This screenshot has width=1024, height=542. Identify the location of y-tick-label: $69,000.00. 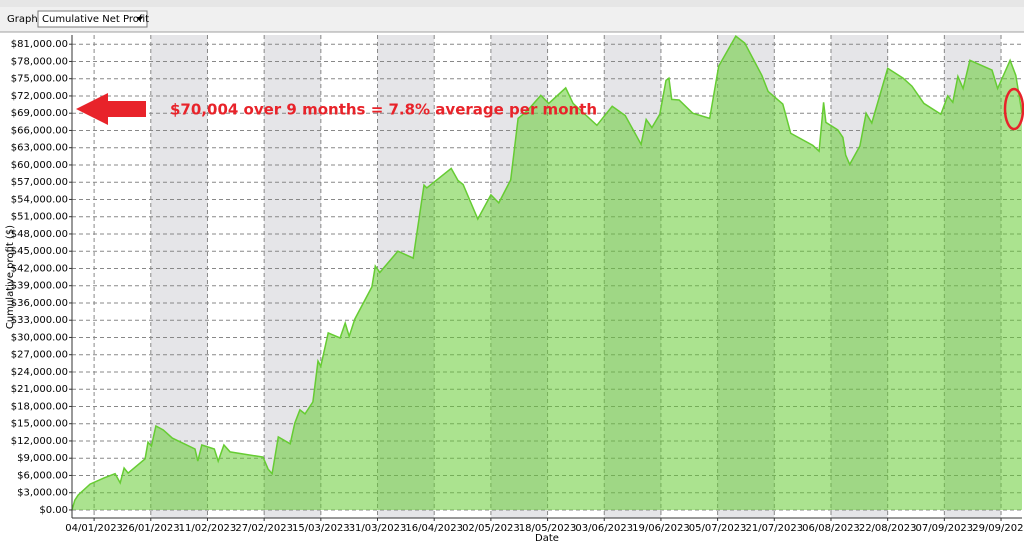
(39, 113).